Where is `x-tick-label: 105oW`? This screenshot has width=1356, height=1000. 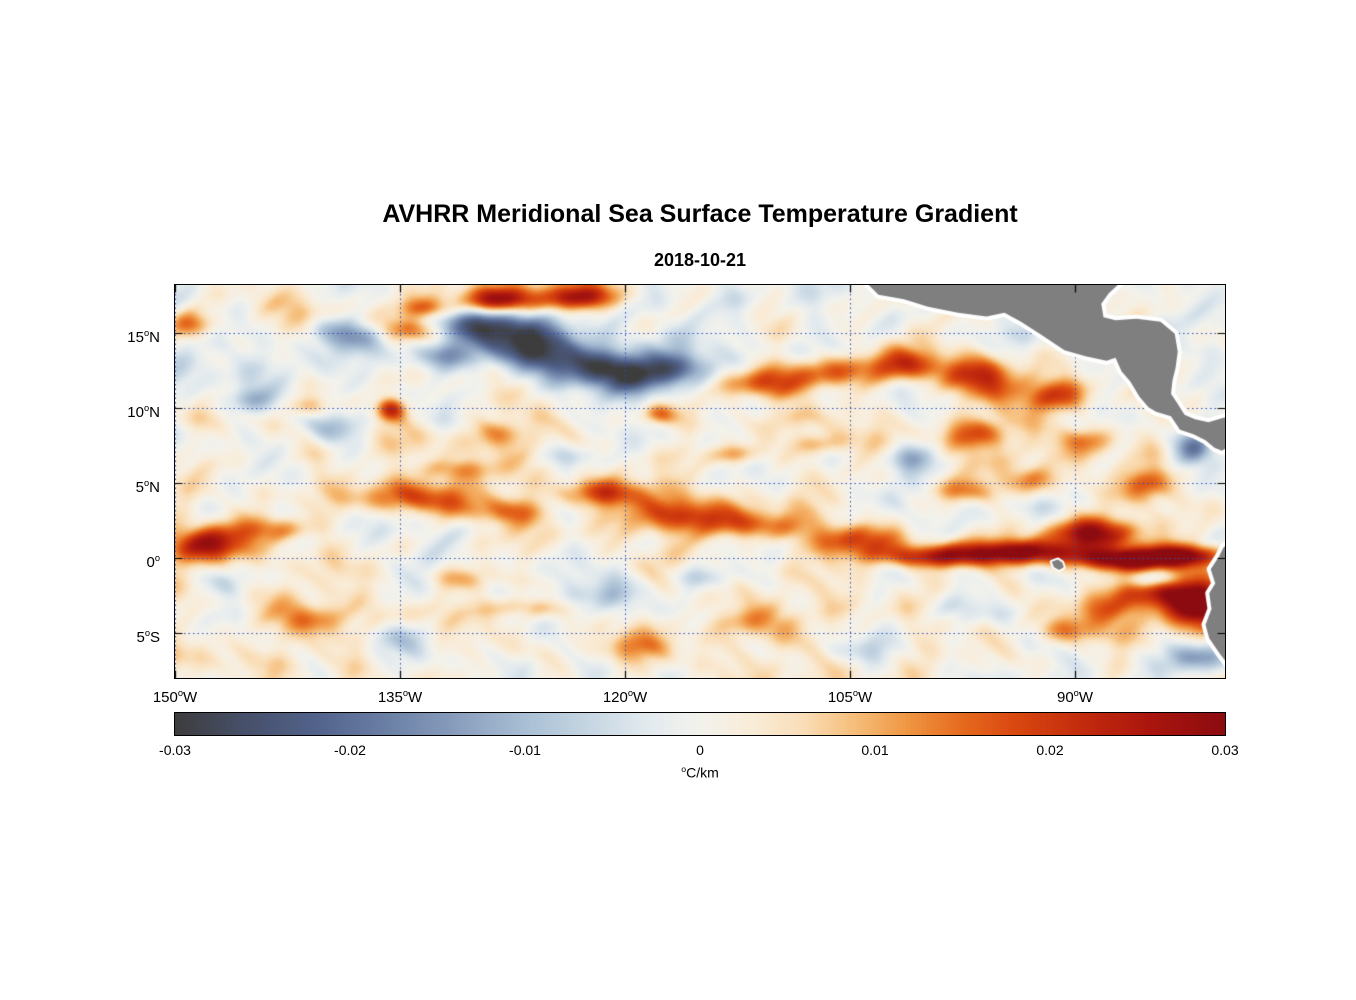 x-tick-label: 105oW is located at coordinates (850, 697).